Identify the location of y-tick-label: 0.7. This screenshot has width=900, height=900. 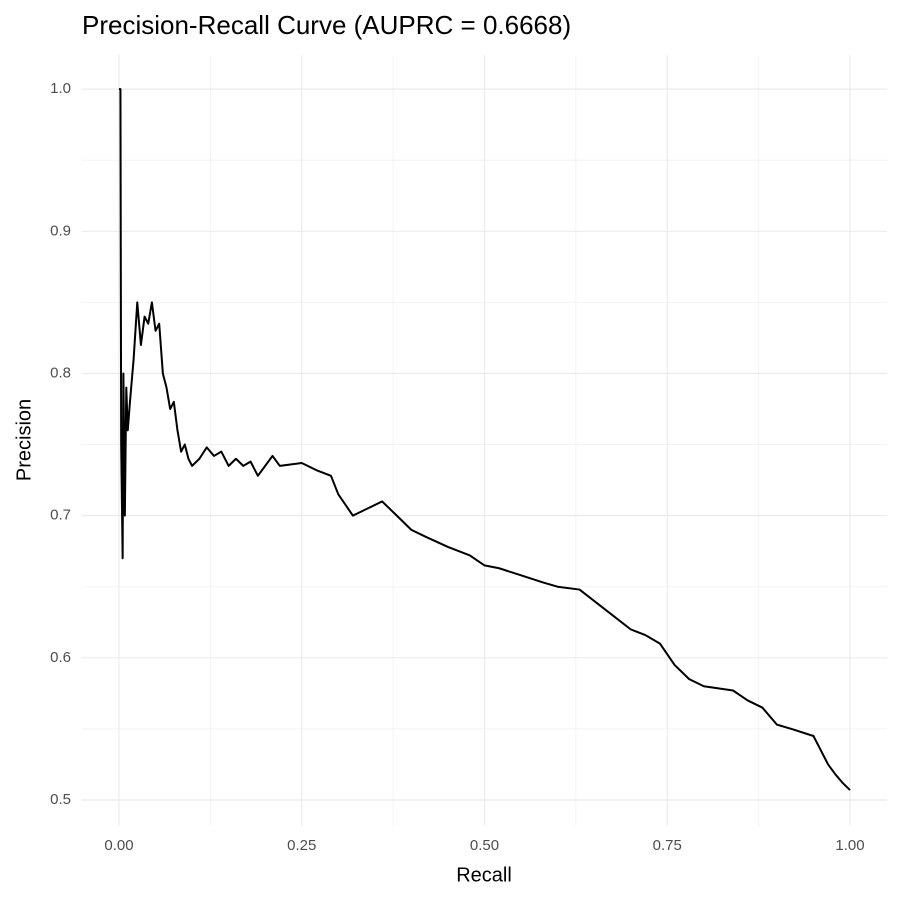
(60, 515).